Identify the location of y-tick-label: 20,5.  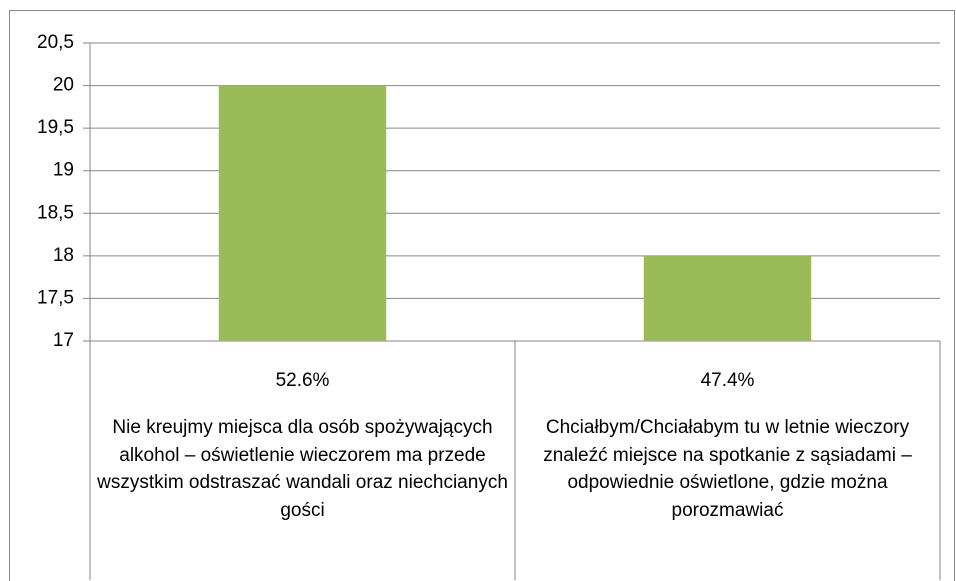
(55, 42).